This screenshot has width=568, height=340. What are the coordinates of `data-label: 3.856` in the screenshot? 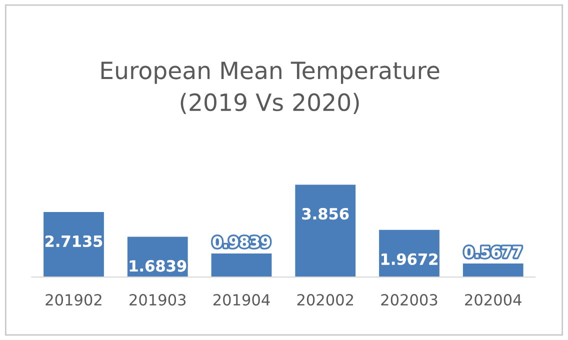 It's located at (325, 214).